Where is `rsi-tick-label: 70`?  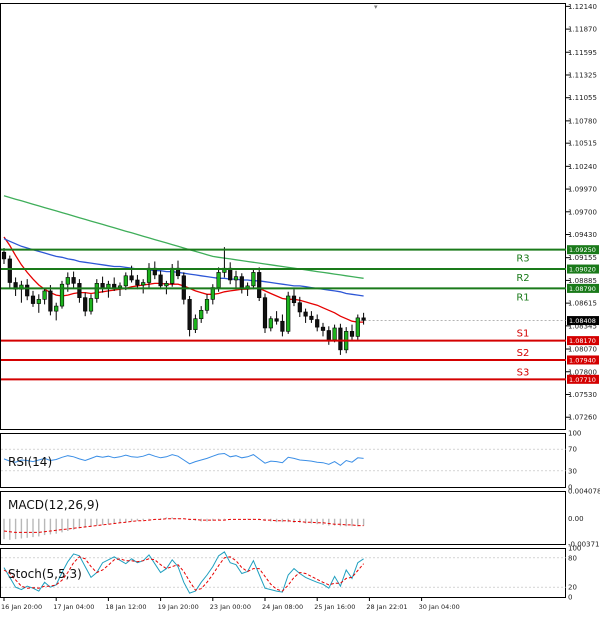 rsi-tick-label: 70 is located at coordinates (572, 450).